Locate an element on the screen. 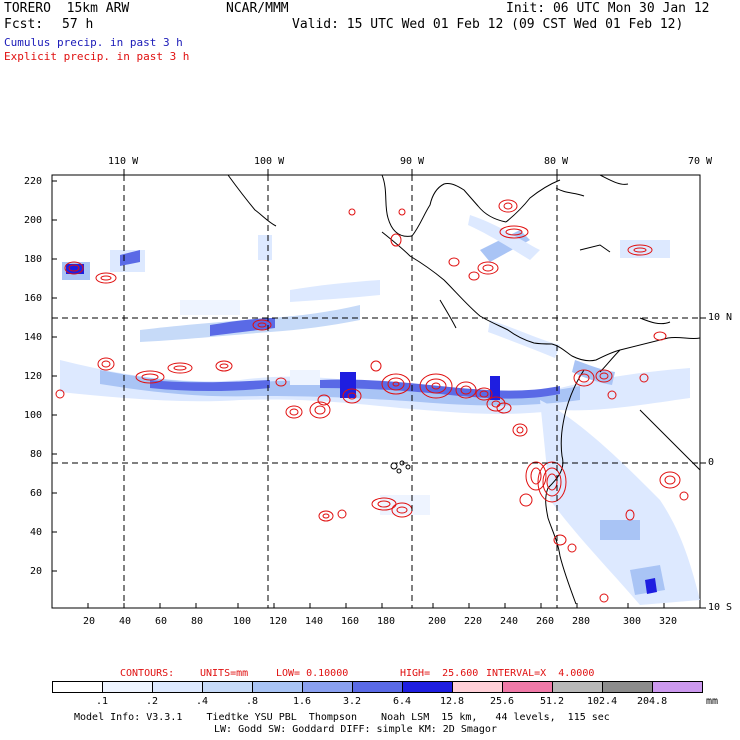  y-tick-label: 140 is located at coordinates (33, 337).